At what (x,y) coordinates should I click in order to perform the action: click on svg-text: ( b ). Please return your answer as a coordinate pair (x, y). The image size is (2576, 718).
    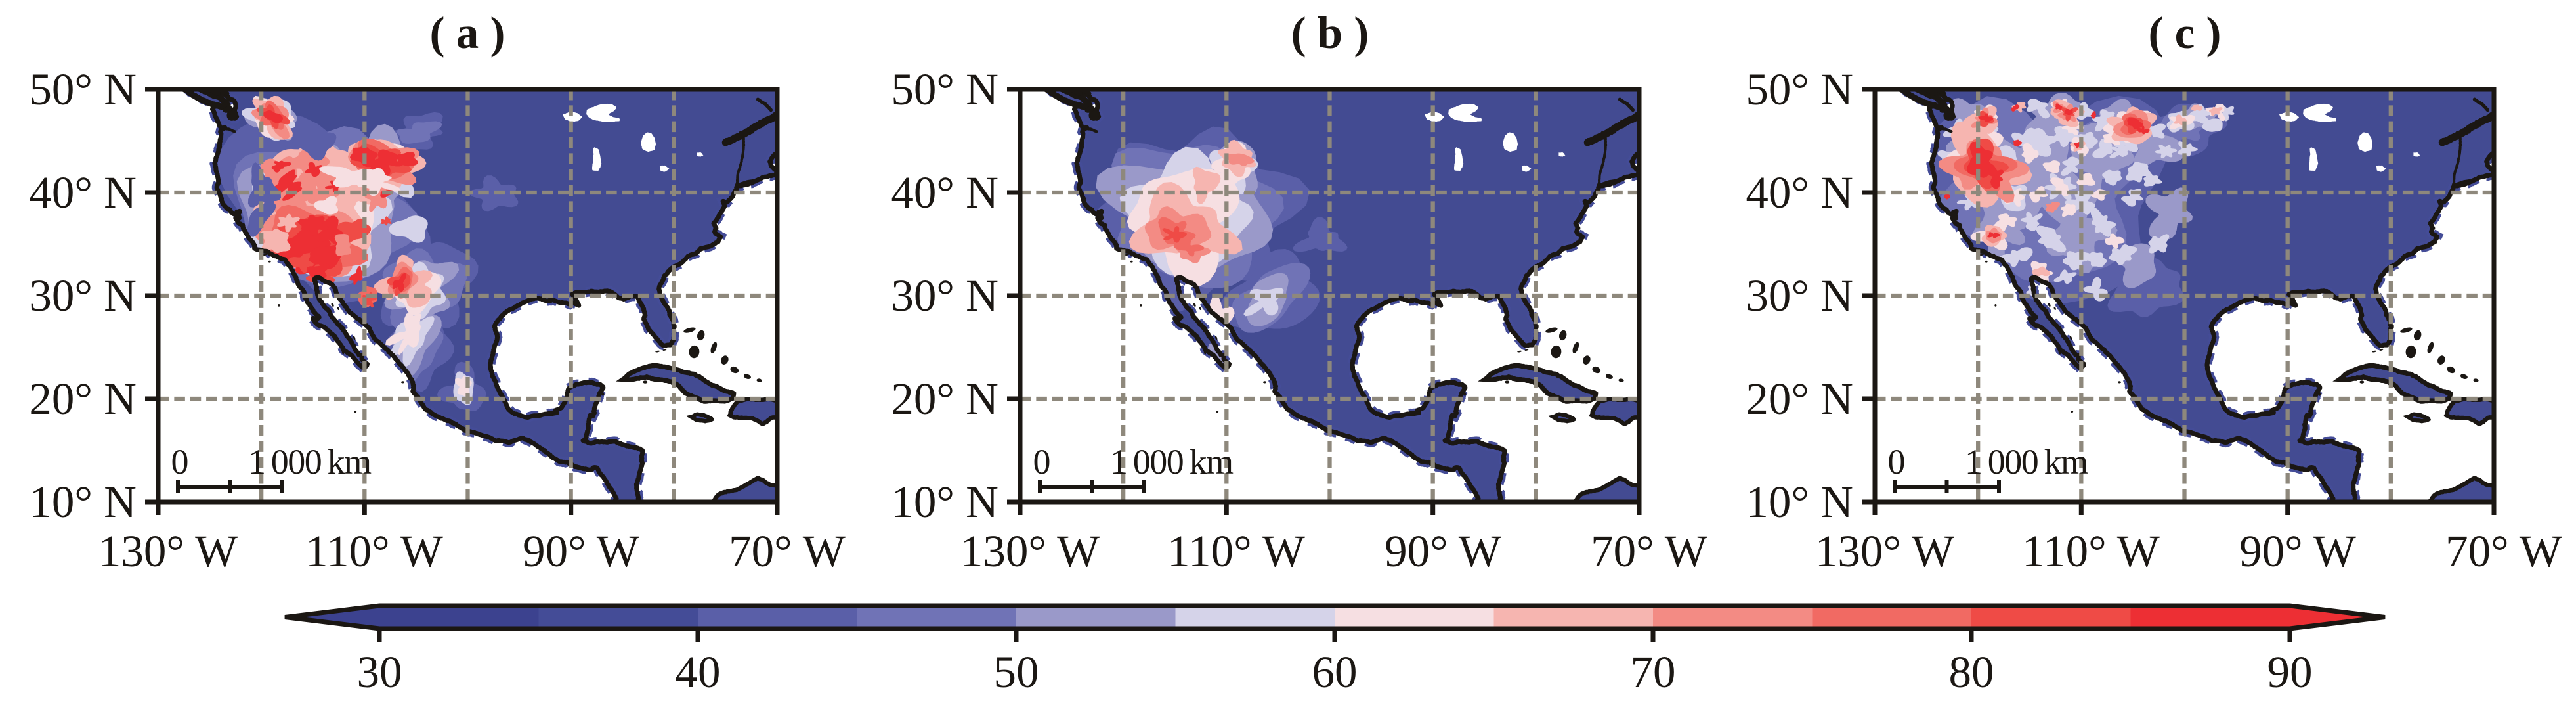
    Looking at the image, I should click on (1330, 33).